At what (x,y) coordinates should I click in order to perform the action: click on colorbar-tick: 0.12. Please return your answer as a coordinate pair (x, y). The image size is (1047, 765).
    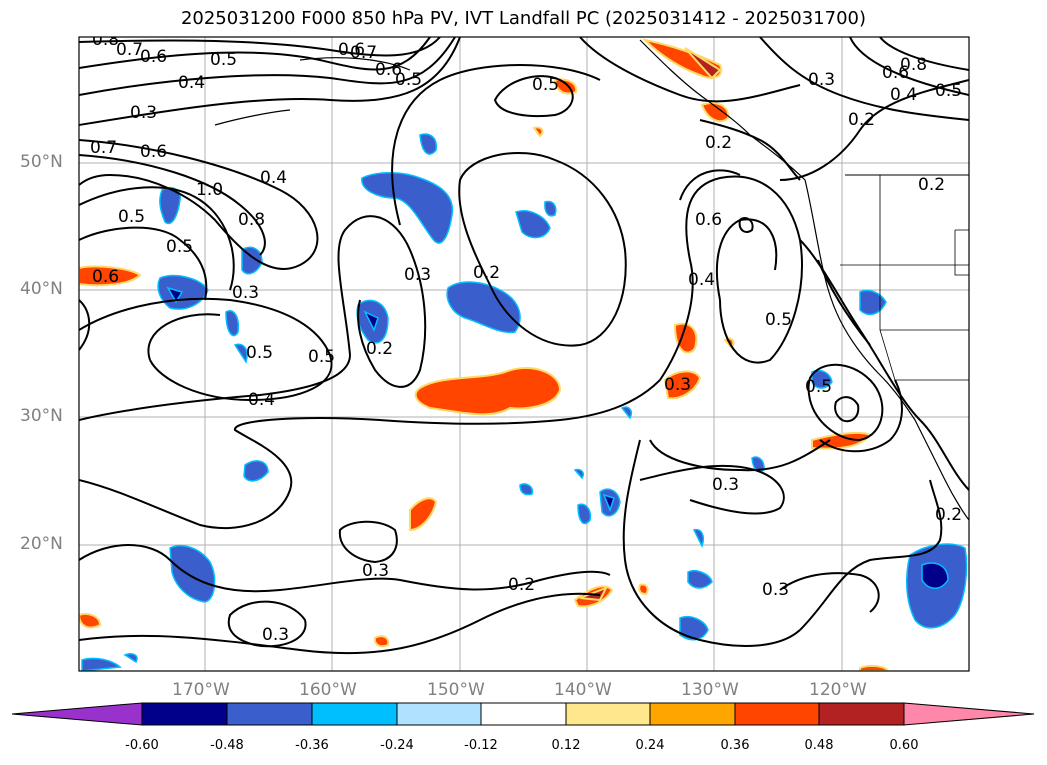
    Looking at the image, I should click on (566, 745).